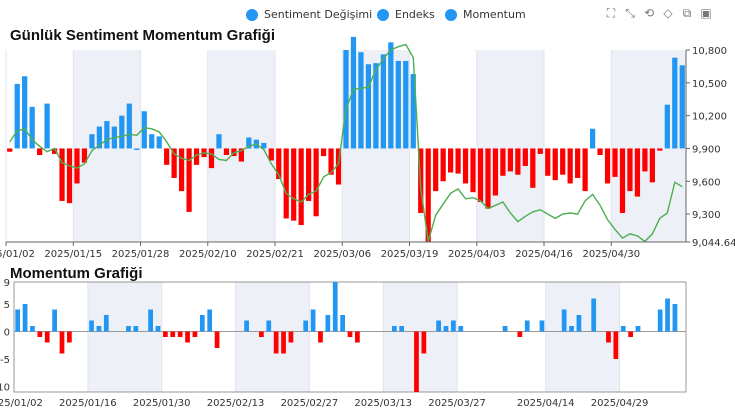  What do you see at coordinates (17, 254) in the screenshot?
I see `x-tick-label: 2025/01/02` at bounding box center [17, 254].